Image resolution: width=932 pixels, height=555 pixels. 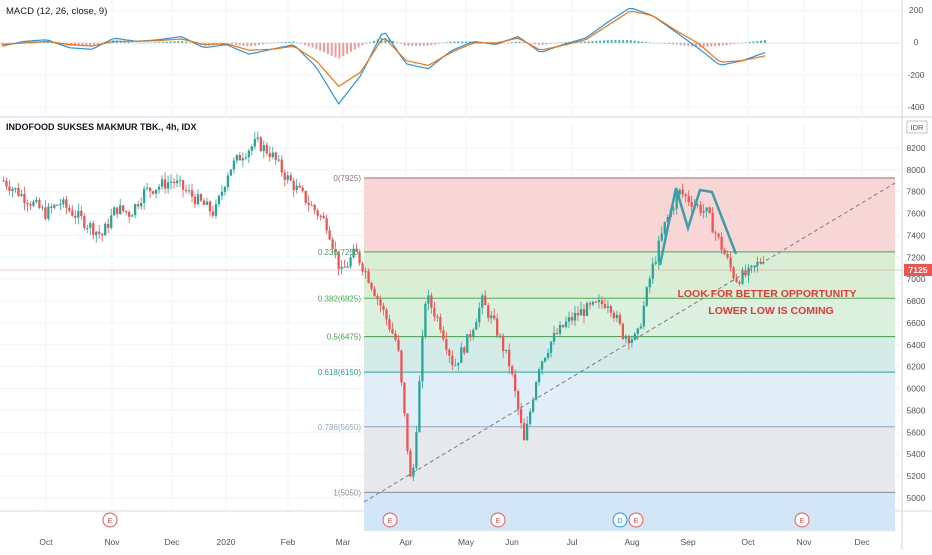 I want to click on currency-badge, so click(x=917, y=127).